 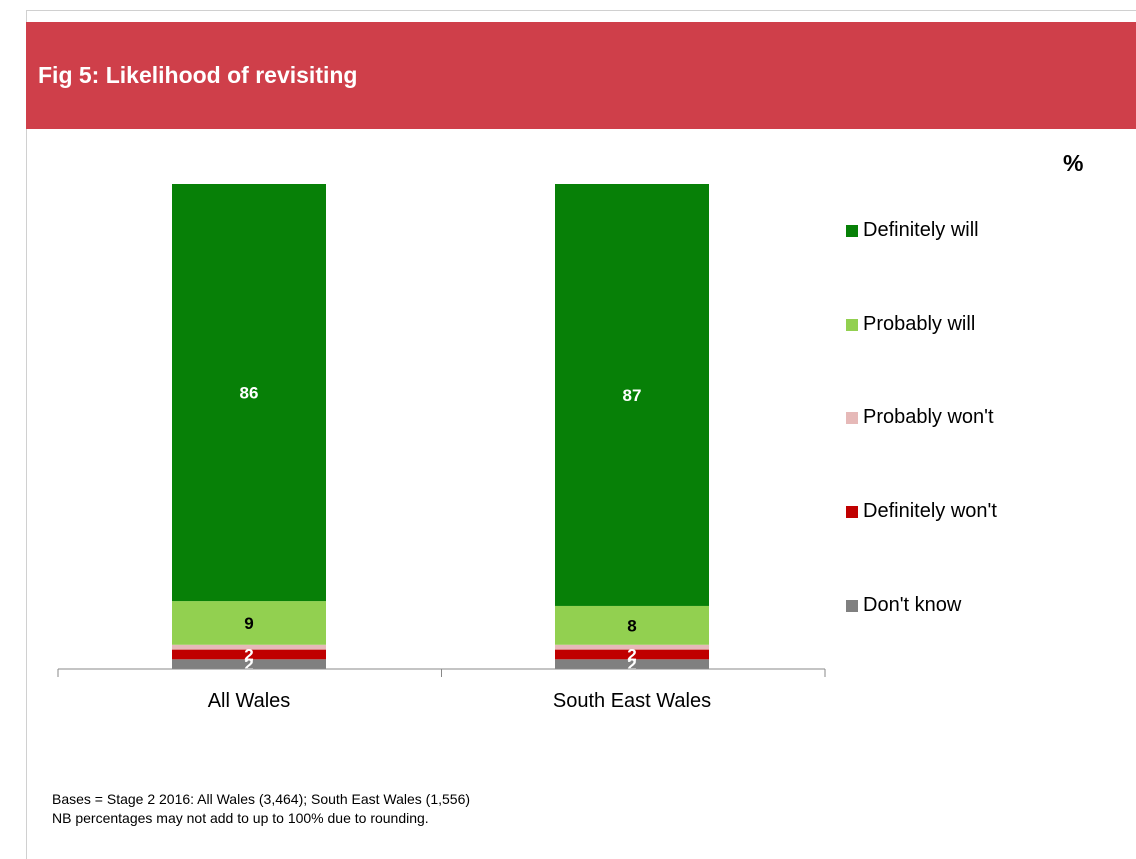 I want to click on bar-probably-will-all-wales, so click(x=249, y=623).